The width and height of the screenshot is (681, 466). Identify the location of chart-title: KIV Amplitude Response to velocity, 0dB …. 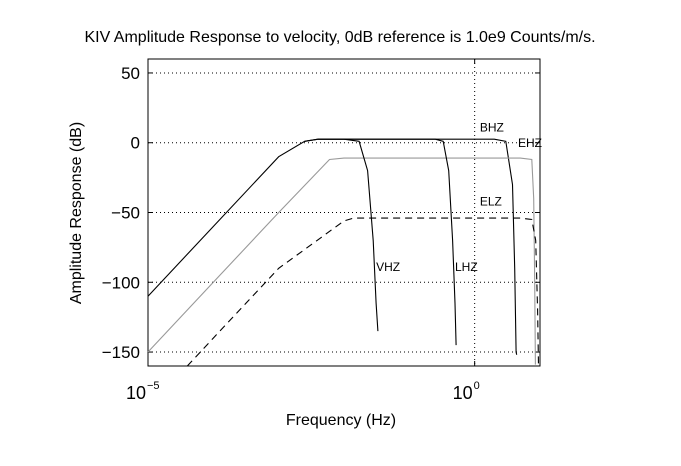
(339, 37).